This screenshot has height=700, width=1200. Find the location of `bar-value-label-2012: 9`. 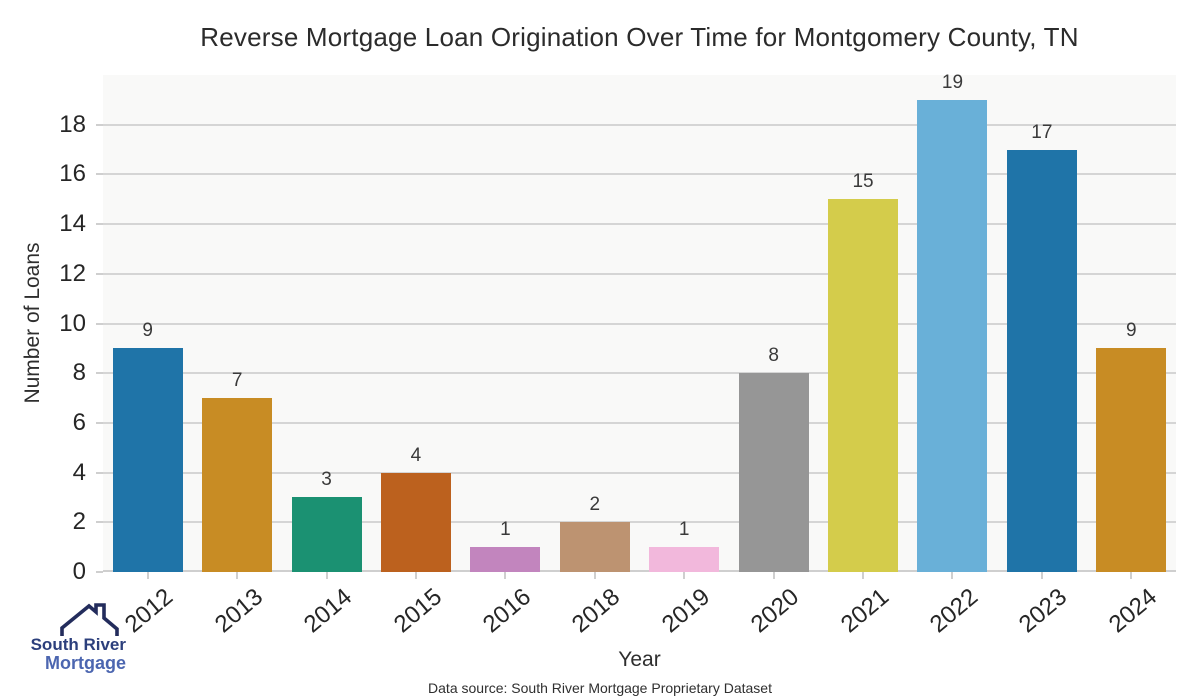

bar-value-label-2012: 9 is located at coordinates (147, 331).